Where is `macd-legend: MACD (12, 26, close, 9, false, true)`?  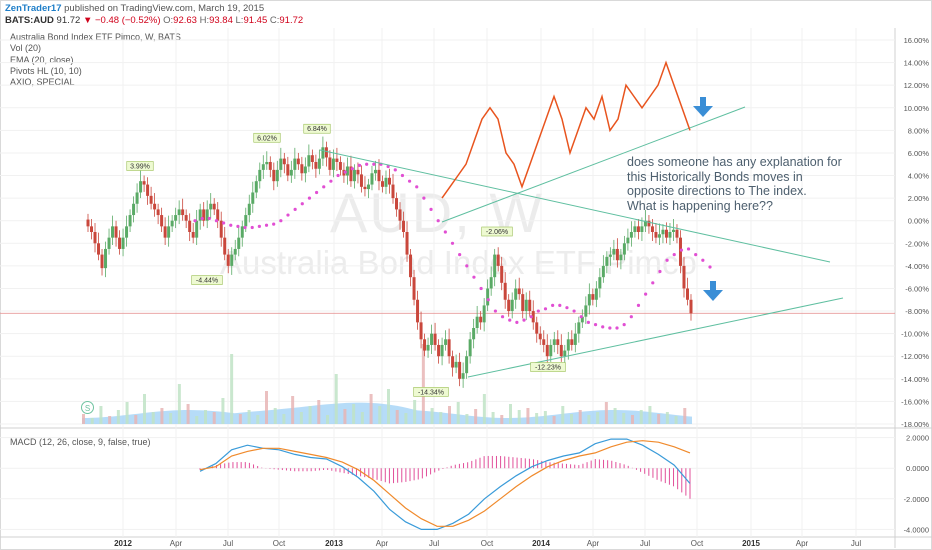 macd-legend: MACD (12, 26, close, 9, false, true) is located at coordinates (80, 442).